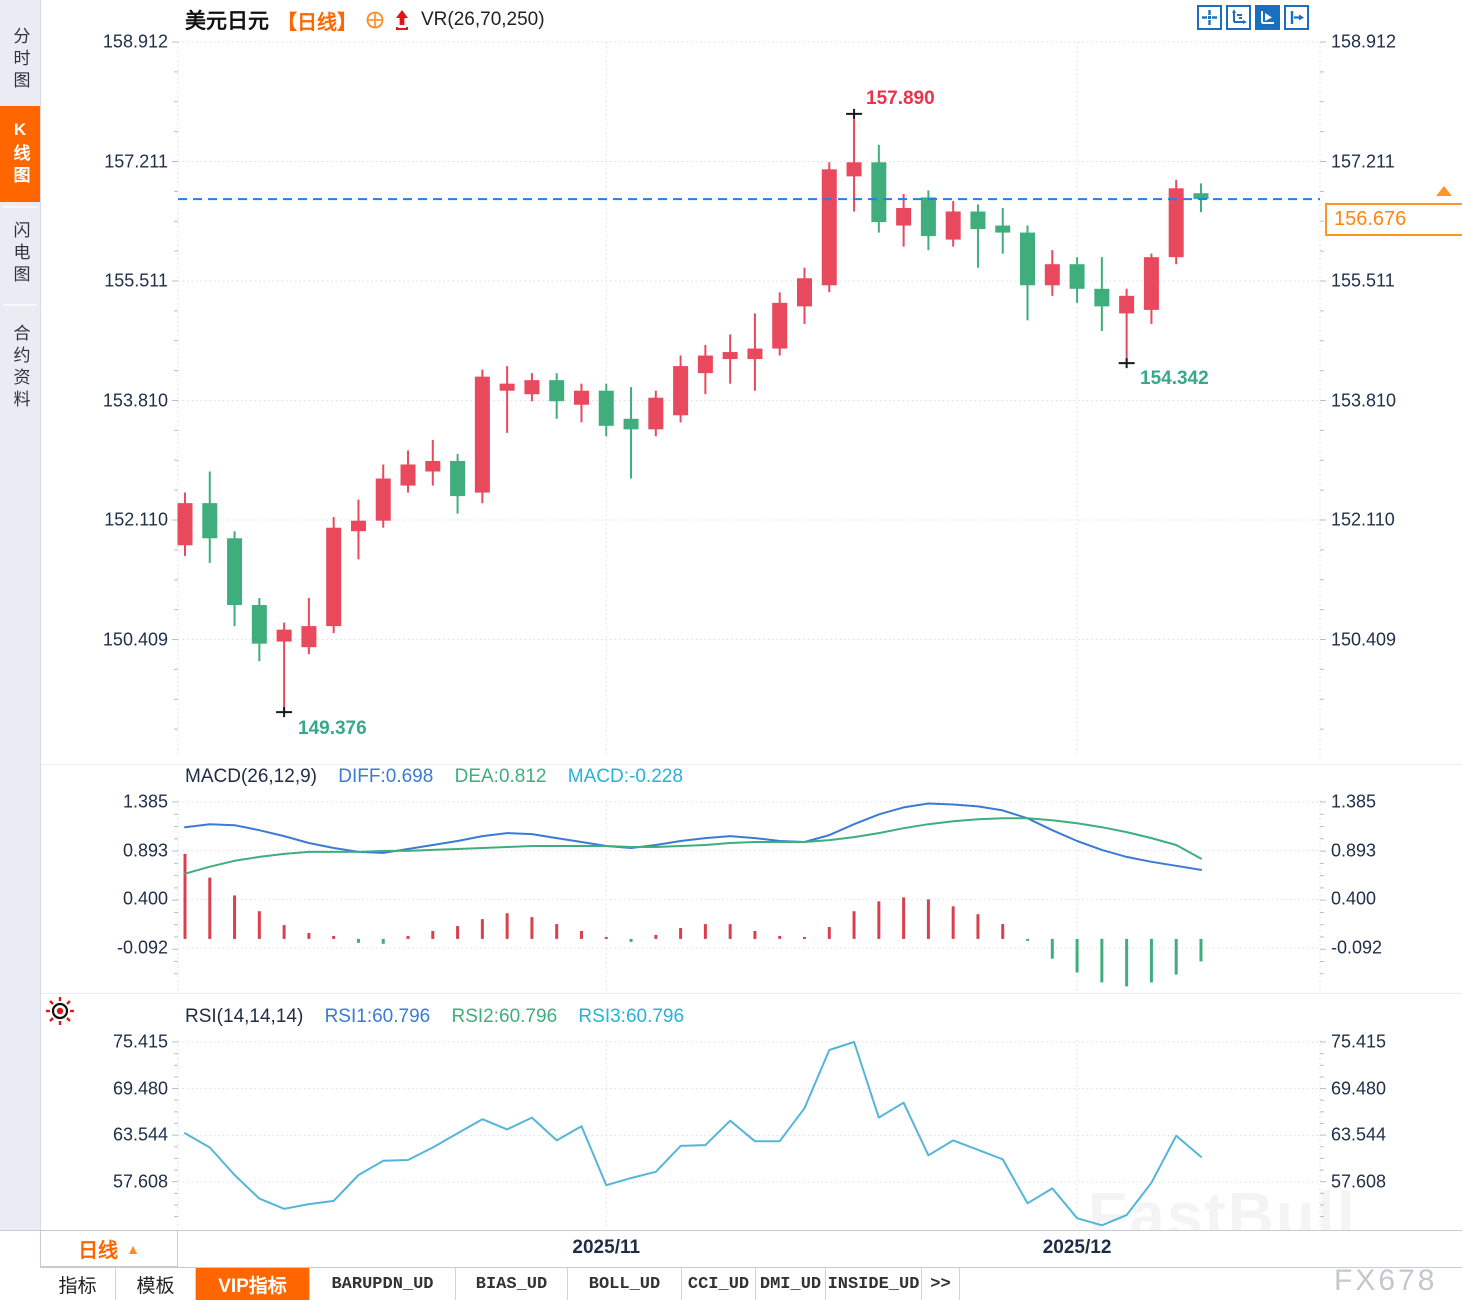  What do you see at coordinates (20, 1265) in the screenshot?
I see `sidebar-bottom-cell` at bounding box center [20, 1265].